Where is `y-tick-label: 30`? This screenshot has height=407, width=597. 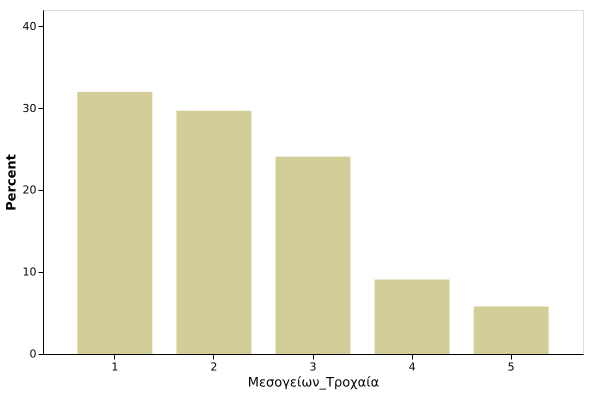 y-tick-label: 30 is located at coordinates (29, 108).